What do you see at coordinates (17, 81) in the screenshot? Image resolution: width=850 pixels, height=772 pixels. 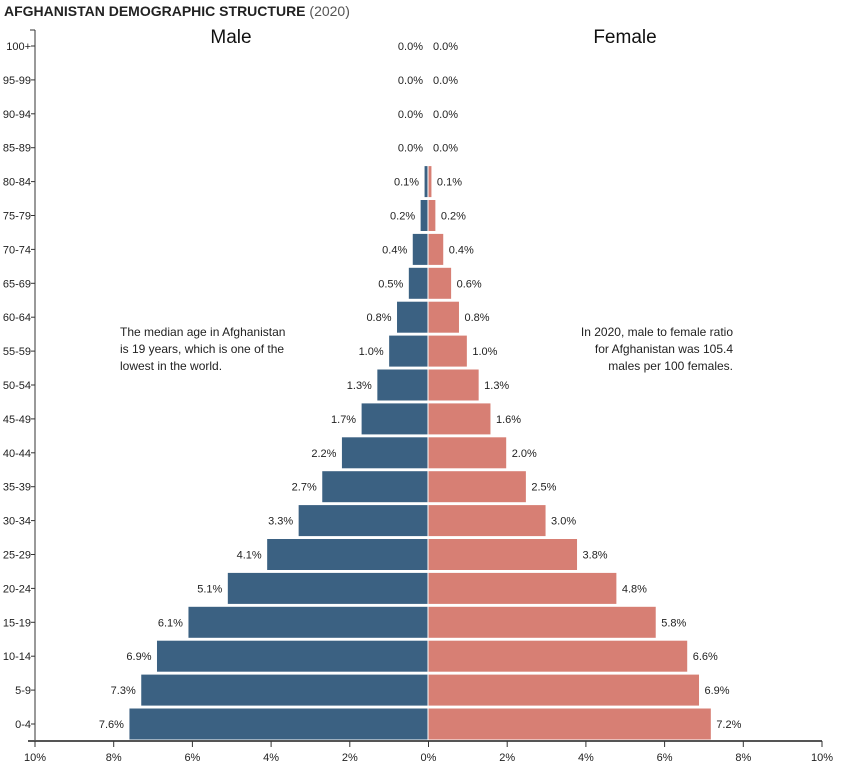 I see `y-tick-label: 95-99` at bounding box center [17, 81].